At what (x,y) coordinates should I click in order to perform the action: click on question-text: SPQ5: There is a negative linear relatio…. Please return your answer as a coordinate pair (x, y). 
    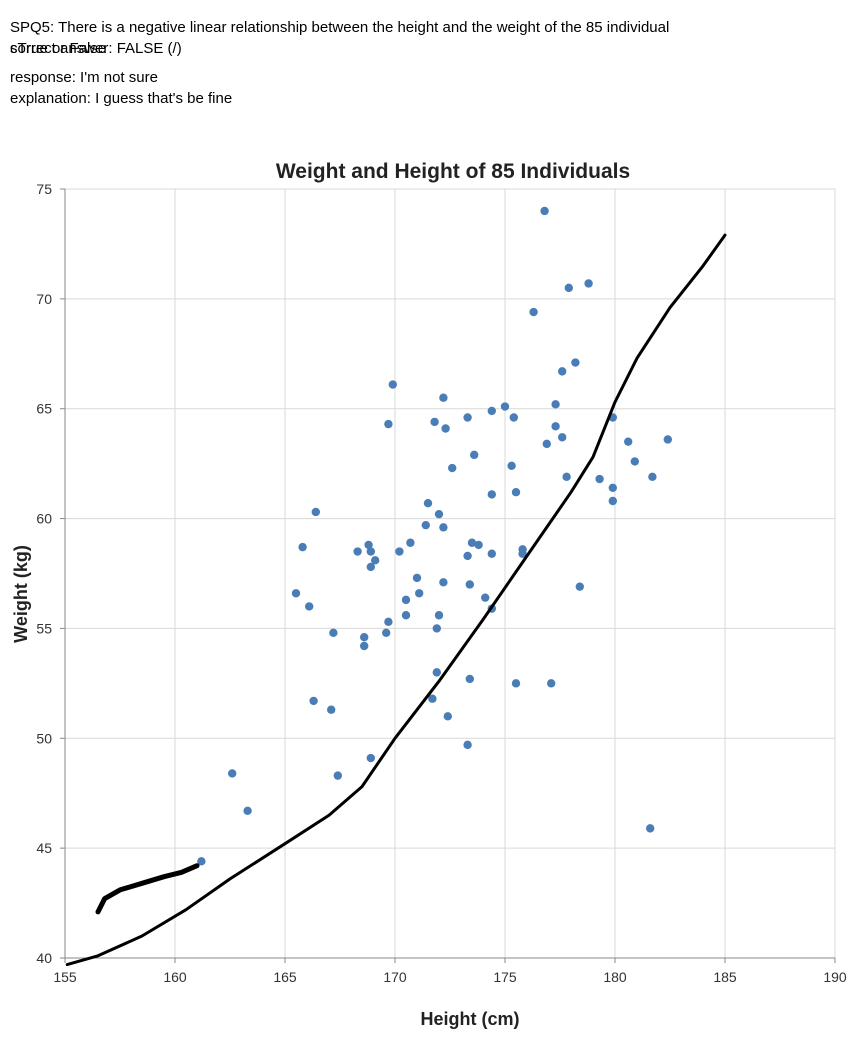
    Looking at the image, I should click on (340, 27).